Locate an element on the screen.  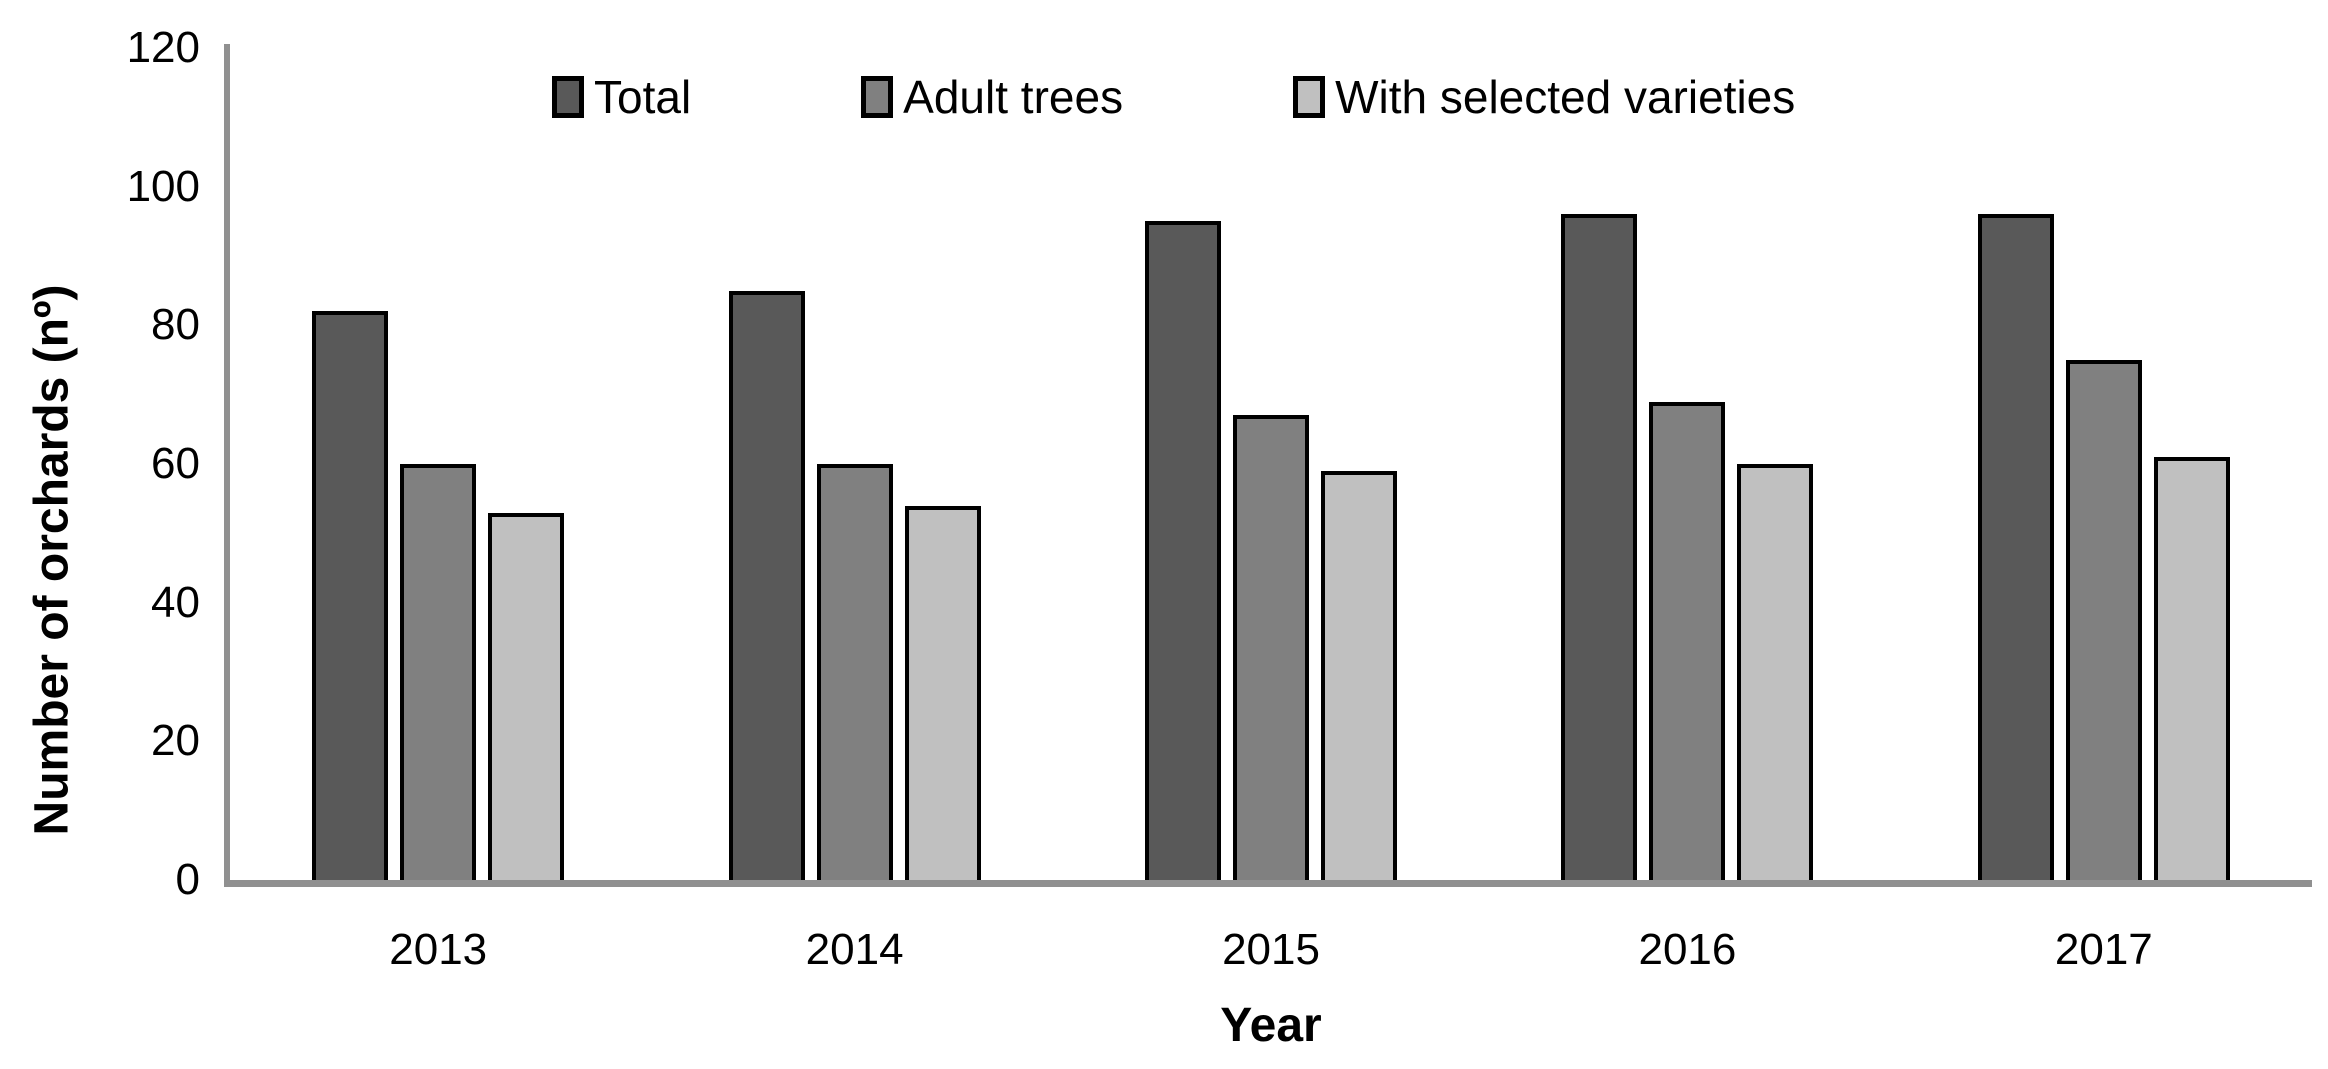
x-tick-label: 2015 is located at coordinates (1271, 949).